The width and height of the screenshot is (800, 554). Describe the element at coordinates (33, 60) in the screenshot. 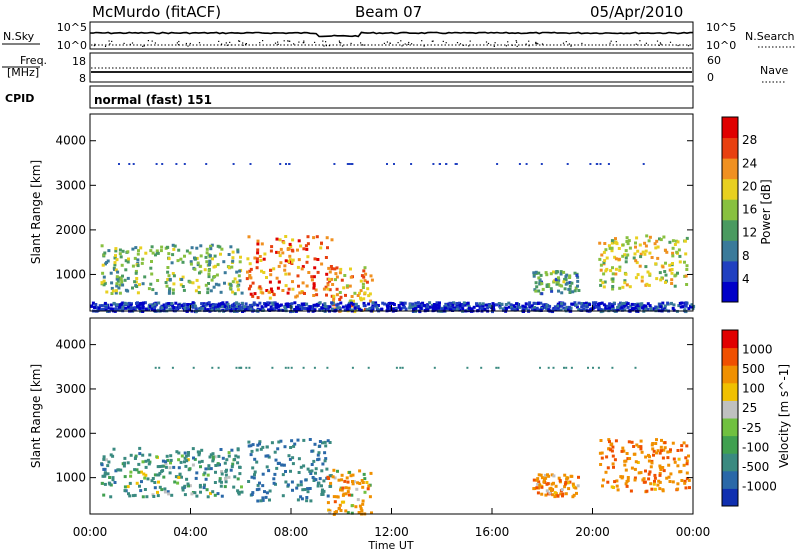

I see `freq-label: Freq.` at that location.